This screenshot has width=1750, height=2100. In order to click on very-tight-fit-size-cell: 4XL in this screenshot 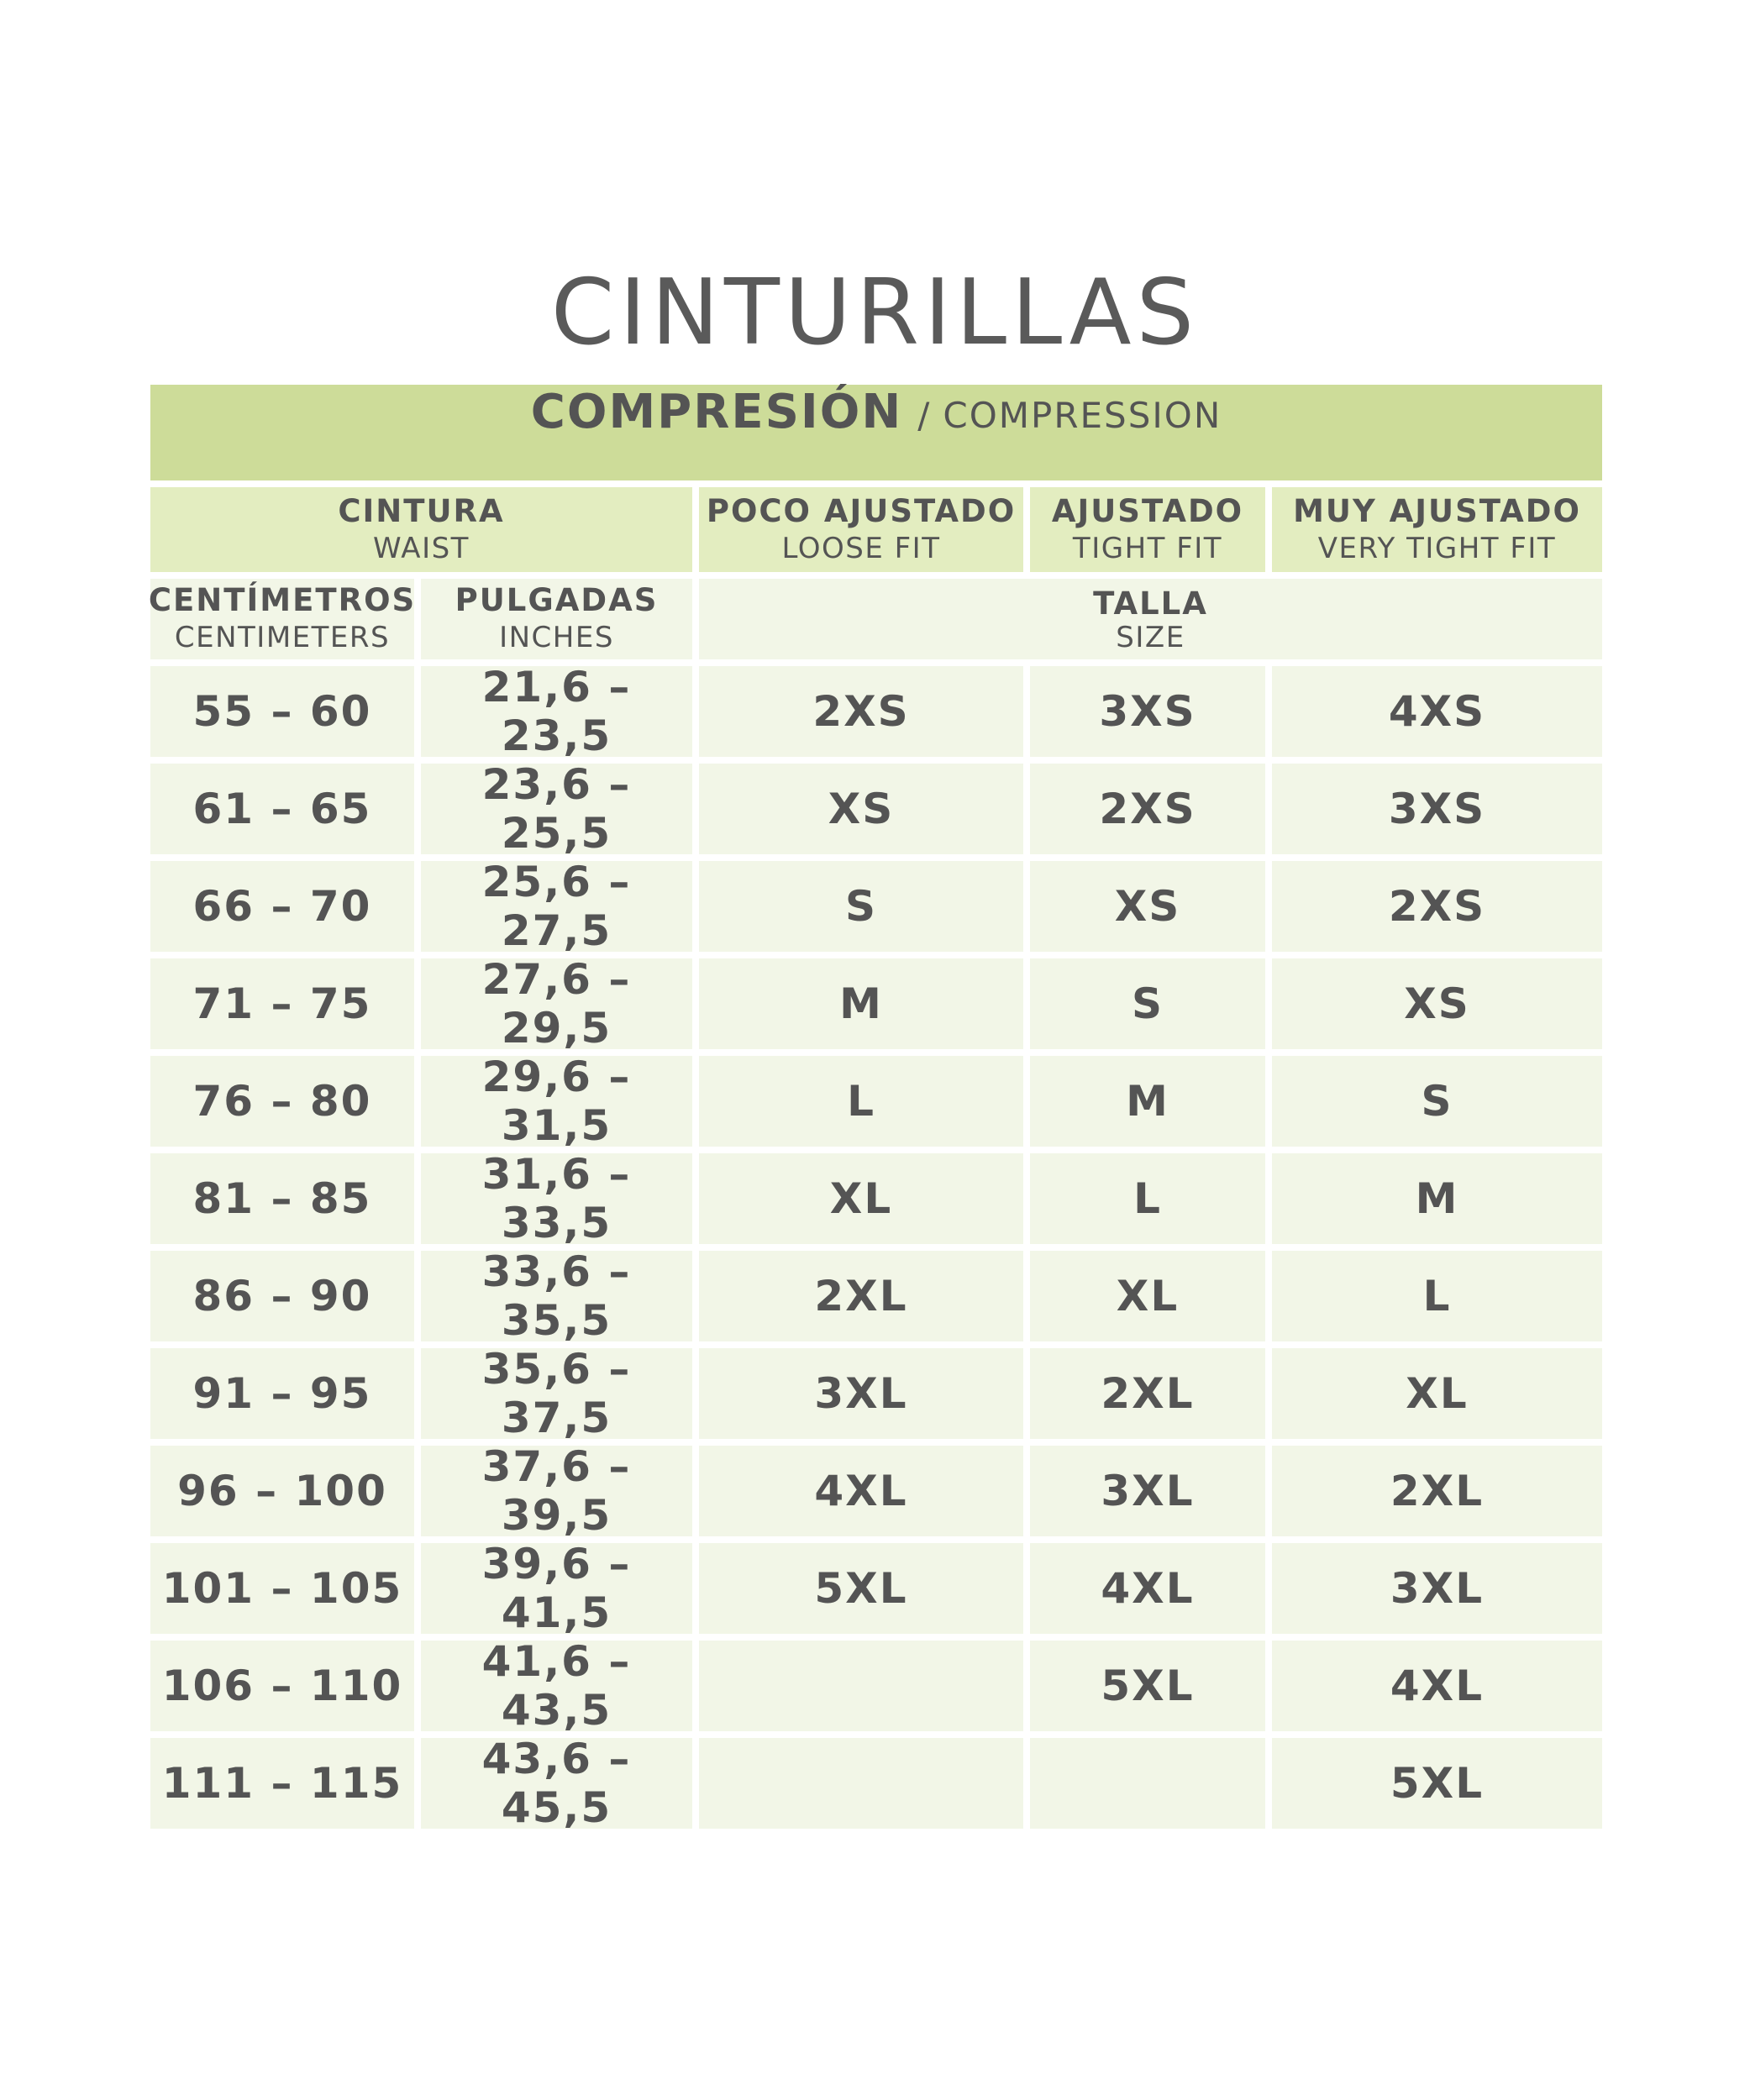, I will do `click(1437, 1686)`.